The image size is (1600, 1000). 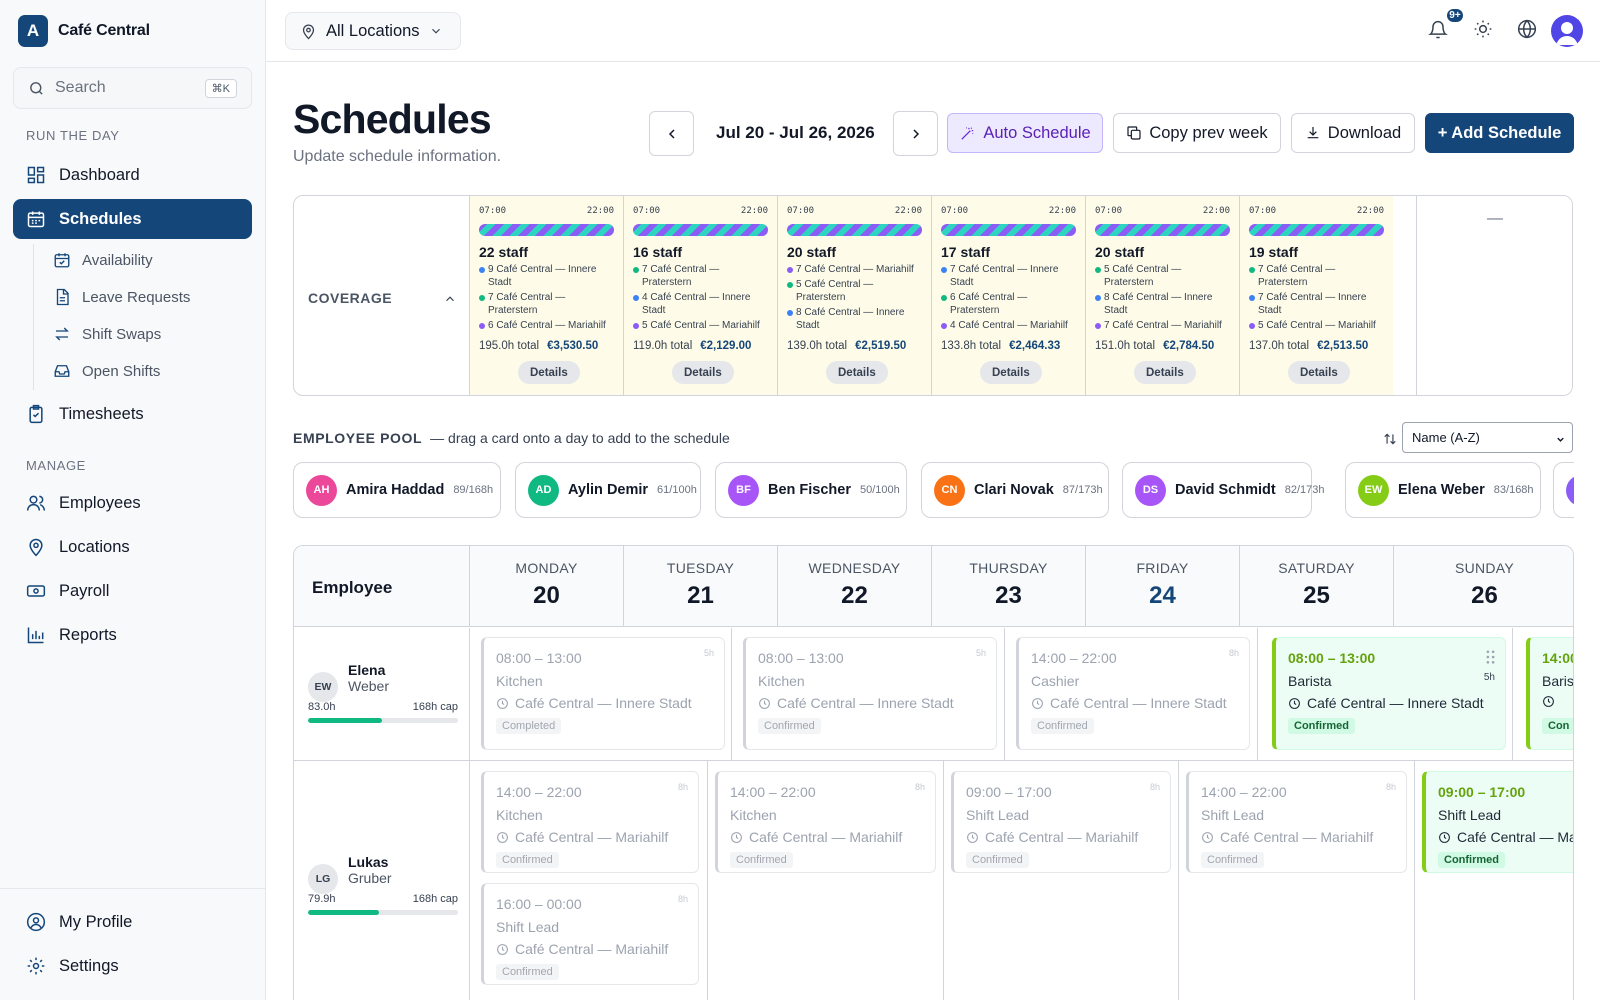 I want to click on shift-status-badge: Confirmed, so click(x=1471, y=860).